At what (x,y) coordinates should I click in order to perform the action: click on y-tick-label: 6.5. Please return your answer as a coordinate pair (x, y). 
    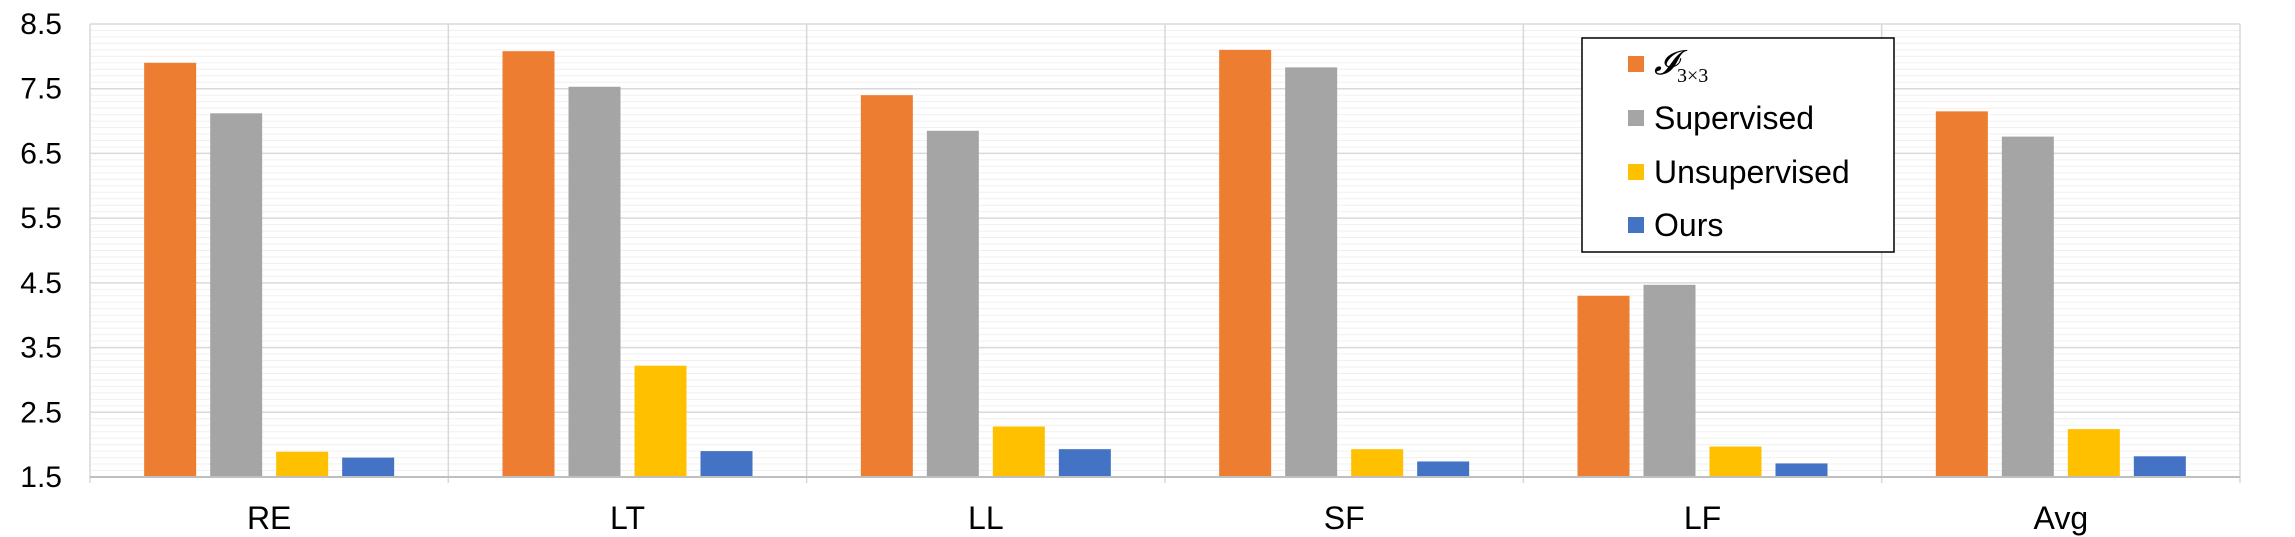
    Looking at the image, I should click on (41, 153).